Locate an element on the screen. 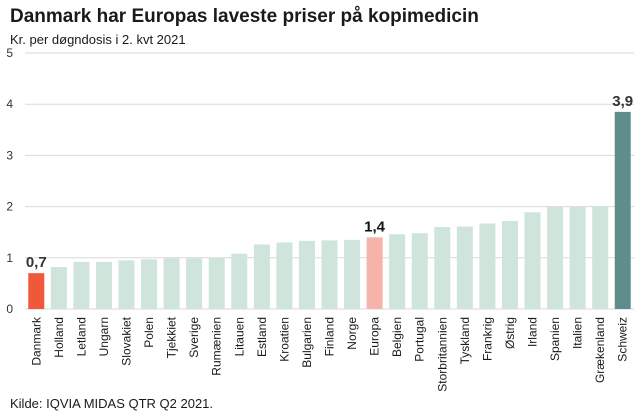  x-tick-label: Frankrig is located at coordinates (487, 339).